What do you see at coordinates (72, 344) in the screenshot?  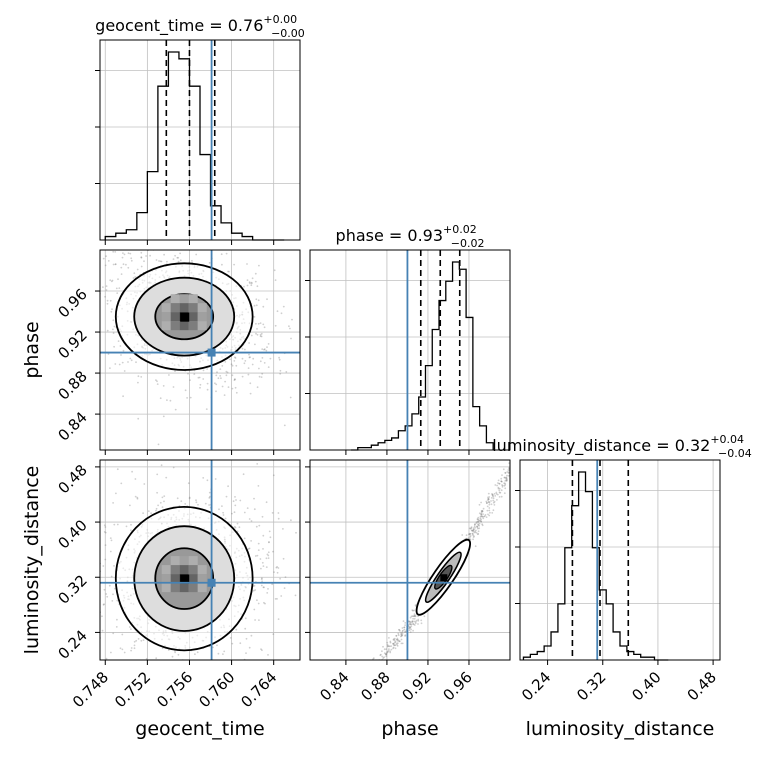 I see `y-tick-label: 0.92` at bounding box center [72, 344].